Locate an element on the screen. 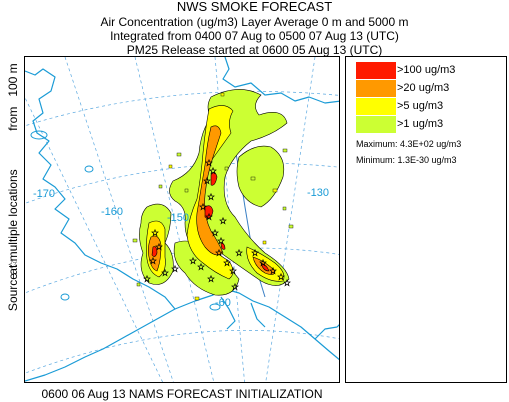 This screenshot has height=402, width=509. maximum-value: Maximum: 4.3E+02 ug/m3 is located at coordinates (409, 144).